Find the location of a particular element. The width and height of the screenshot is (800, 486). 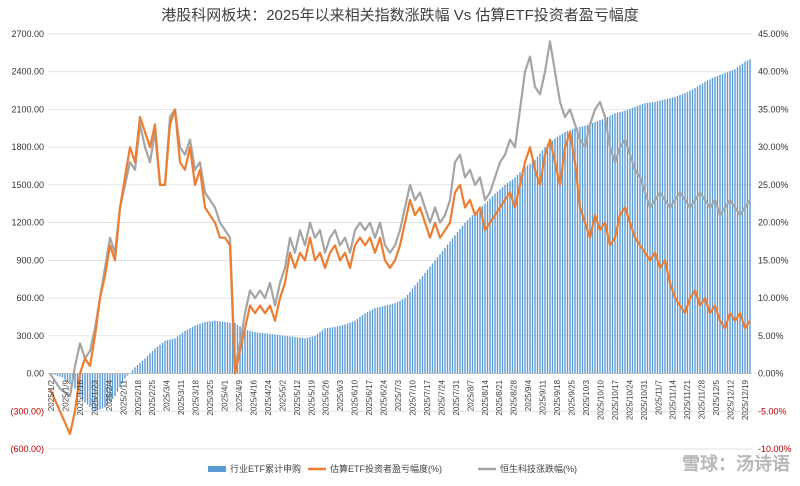

legend-label: 恒生科技涨跌幅(%) is located at coordinates (538, 468).